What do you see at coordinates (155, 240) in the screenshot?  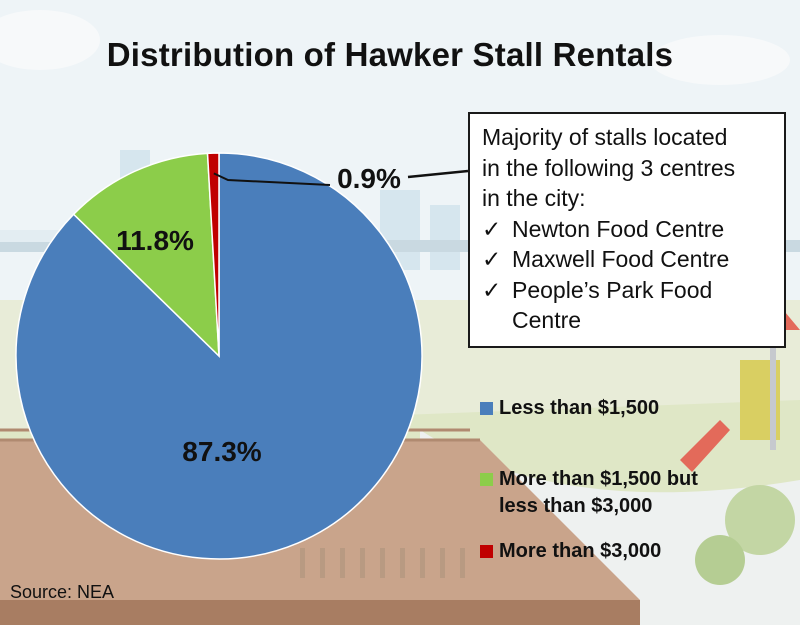 I see `pie-label-1500-to-3000: 11.8%` at bounding box center [155, 240].